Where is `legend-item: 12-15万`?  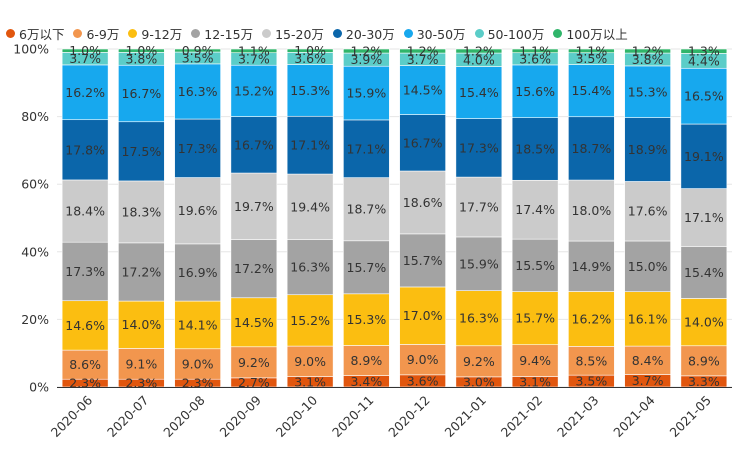 legend-item: 12-15万 is located at coordinates (222, 33).